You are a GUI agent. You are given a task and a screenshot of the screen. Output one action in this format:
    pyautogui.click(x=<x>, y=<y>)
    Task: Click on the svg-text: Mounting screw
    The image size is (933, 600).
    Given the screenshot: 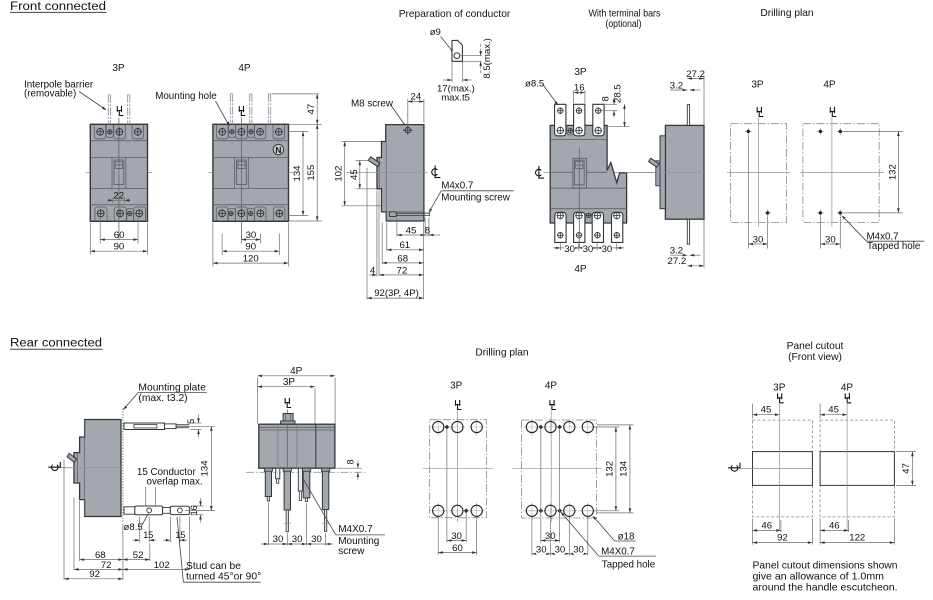 What is the action you would take?
    pyautogui.click(x=476, y=197)
    